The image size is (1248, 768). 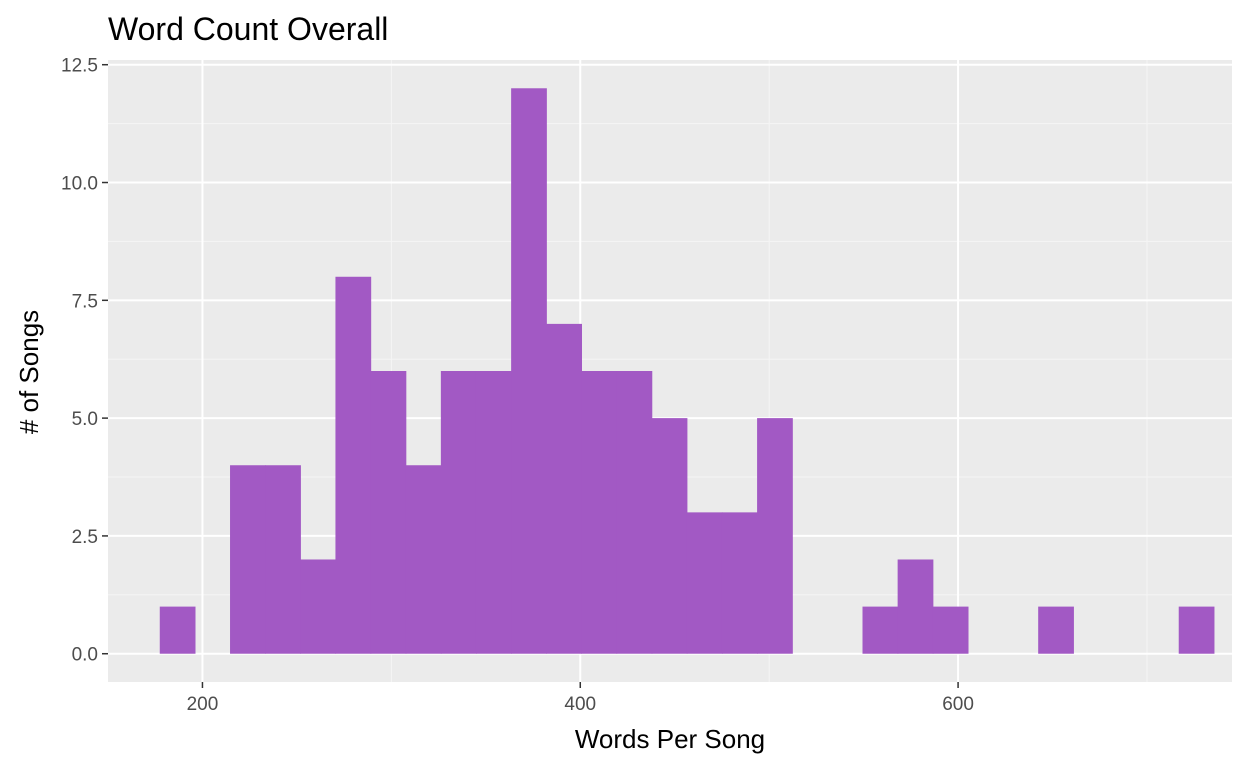 I want to click on y-tick-label: 2.5, so click(x=85, y=537).